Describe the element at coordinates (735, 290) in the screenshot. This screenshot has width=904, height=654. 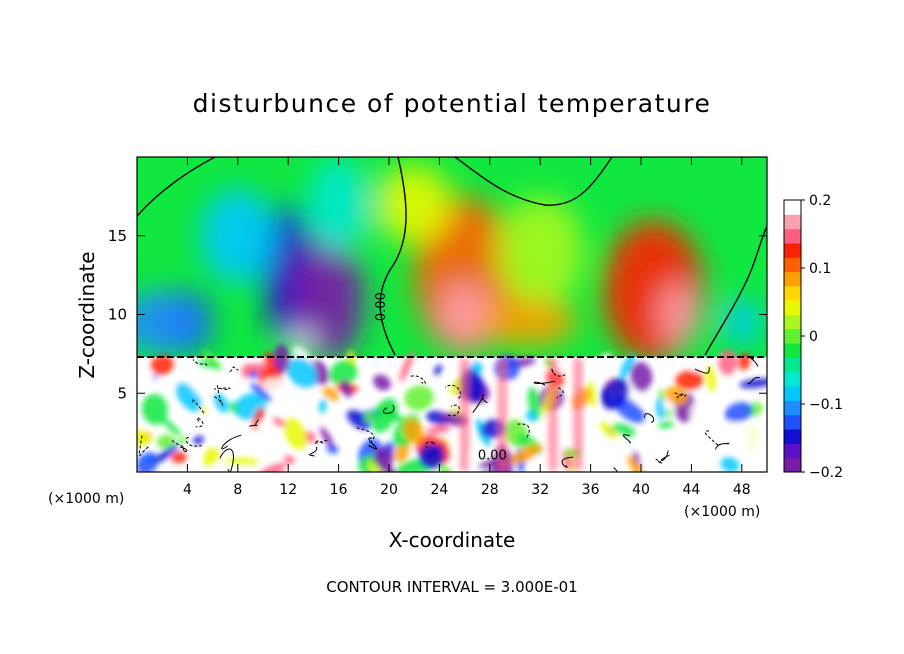
I see `zero-contour-right` at that location.